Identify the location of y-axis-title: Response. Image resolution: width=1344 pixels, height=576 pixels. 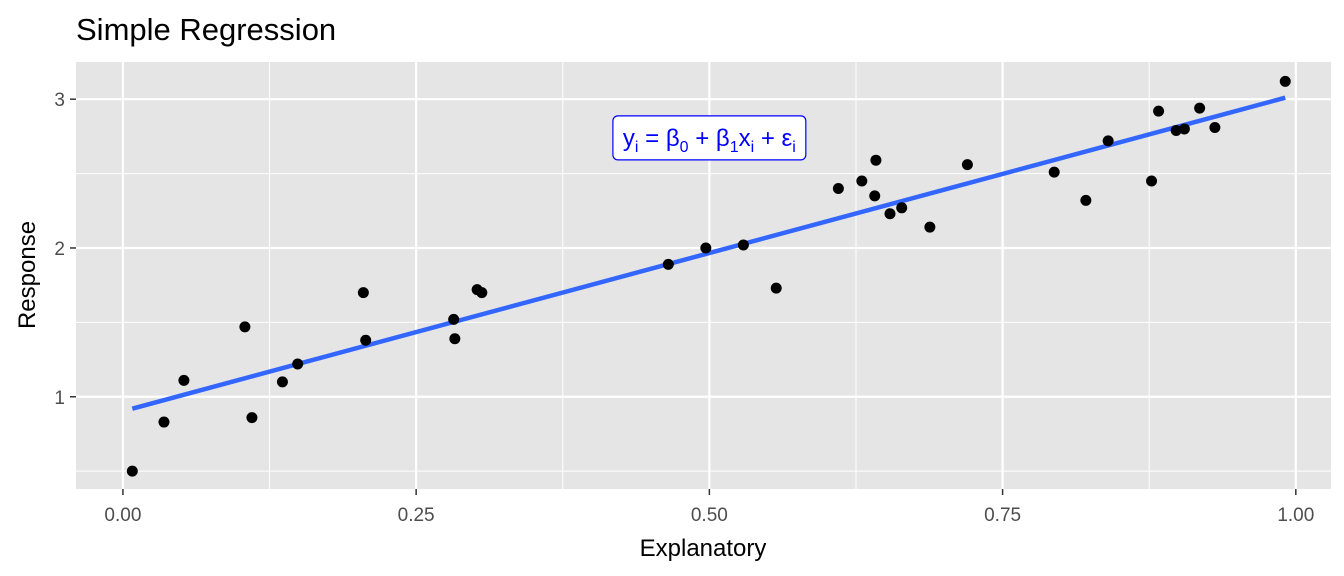
(27, 275).